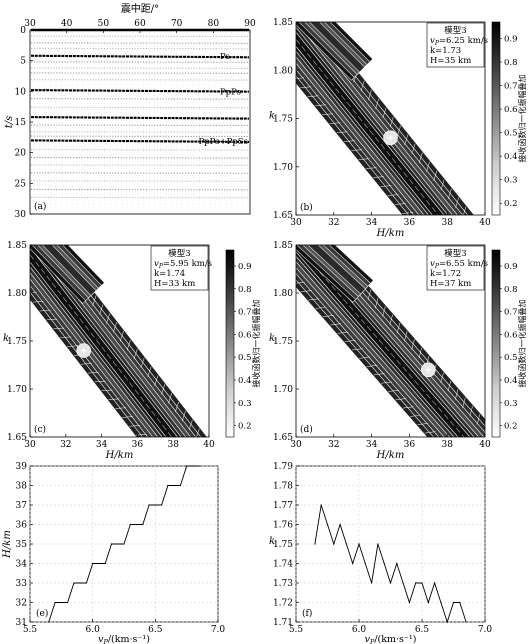  I want to click on x-tick-label: 5.5, so click(296, 630).